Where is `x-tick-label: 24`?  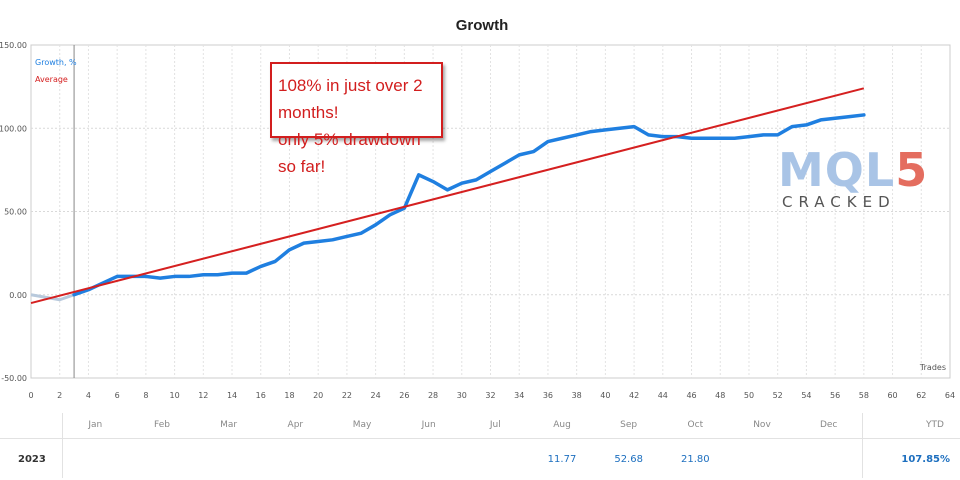 x-tick-label: 24 is located at coordinates (376, 395).